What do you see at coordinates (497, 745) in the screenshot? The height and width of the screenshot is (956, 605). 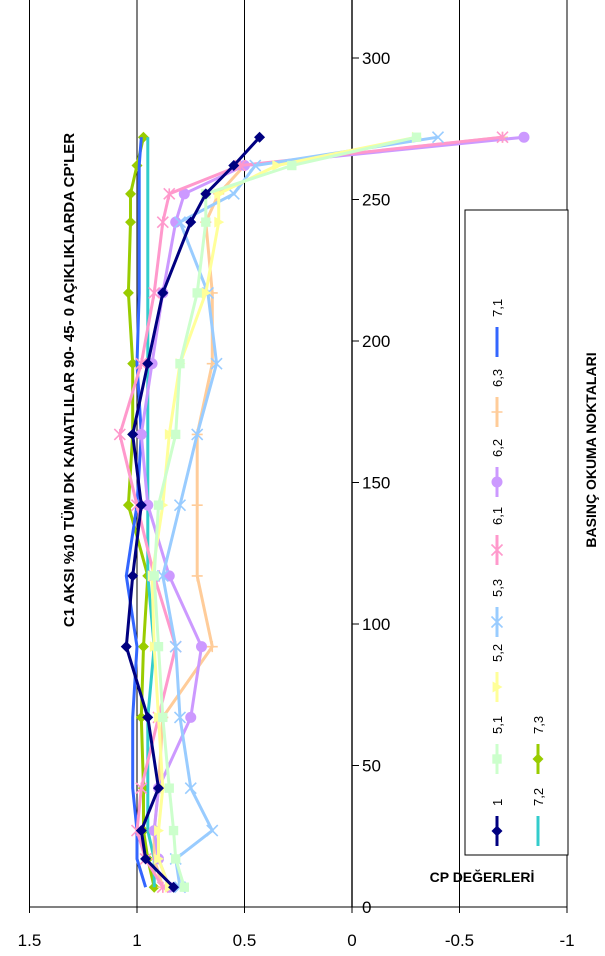 I see `legend-item: 5,1` at bounding box center [497, 745].